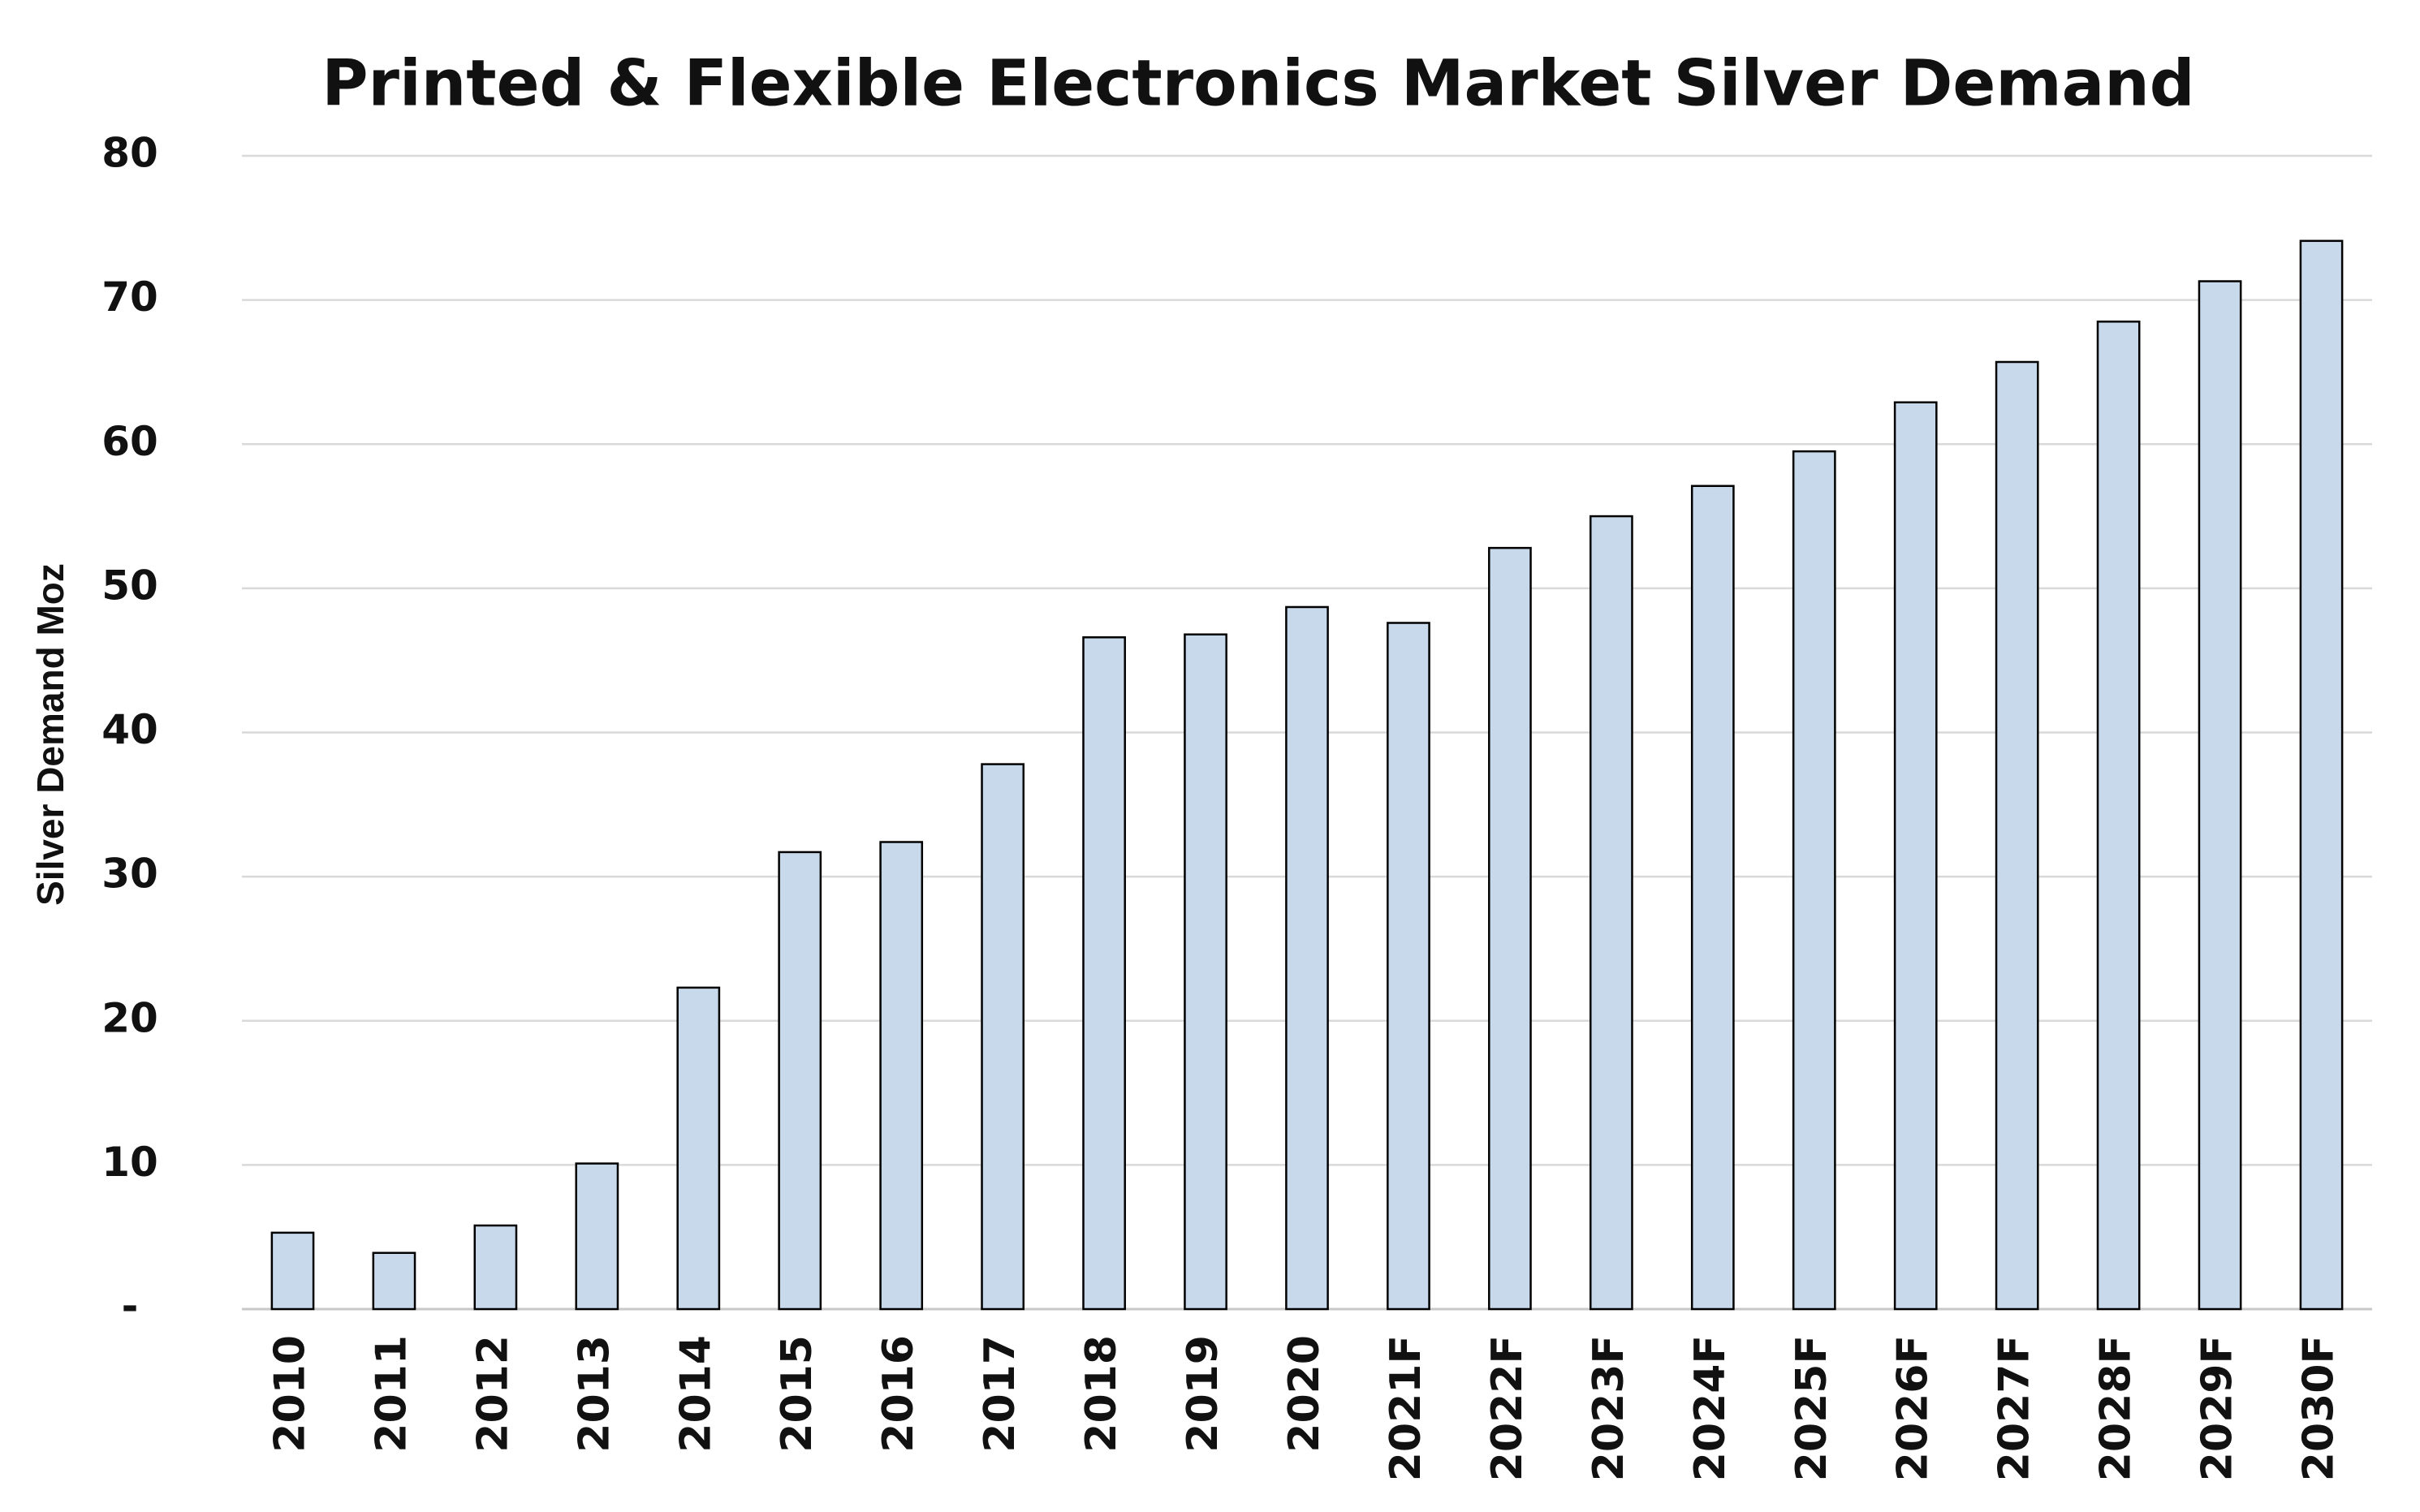  What do you see at coordinates (131, 1306) in the screenshot?
I see `y-tick-label: -` at bounding box center [131, 1306].